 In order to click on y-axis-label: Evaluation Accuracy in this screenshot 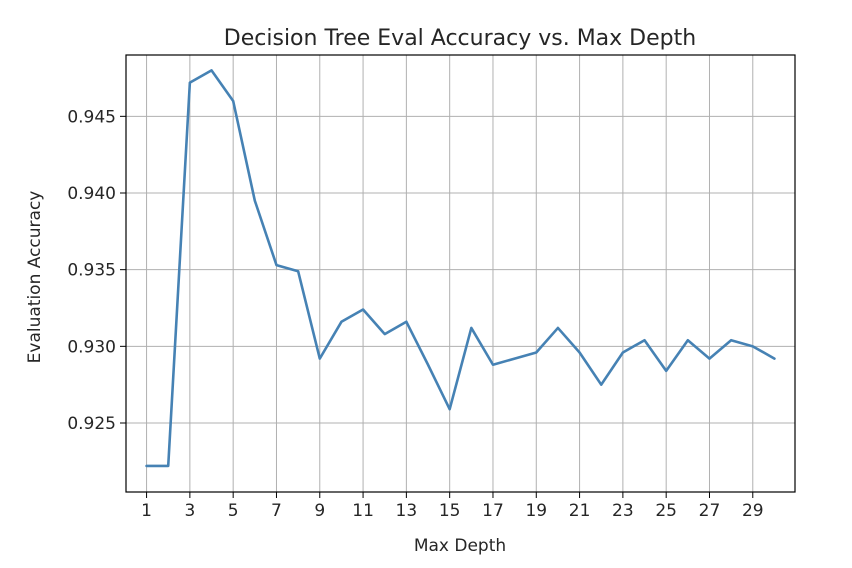, I will do `click(35, 277)`.